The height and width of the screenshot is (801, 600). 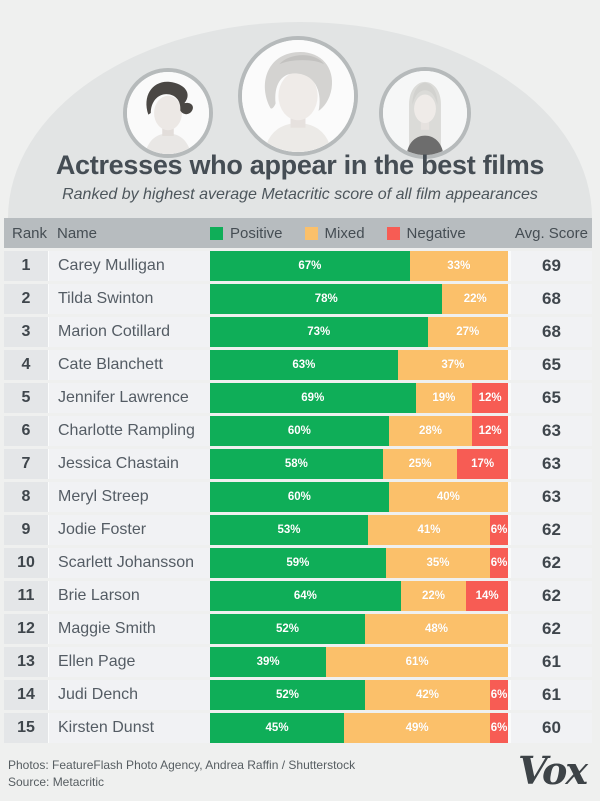 I want to click on bar-segment-label: 12%, so click(x=490, y=398).